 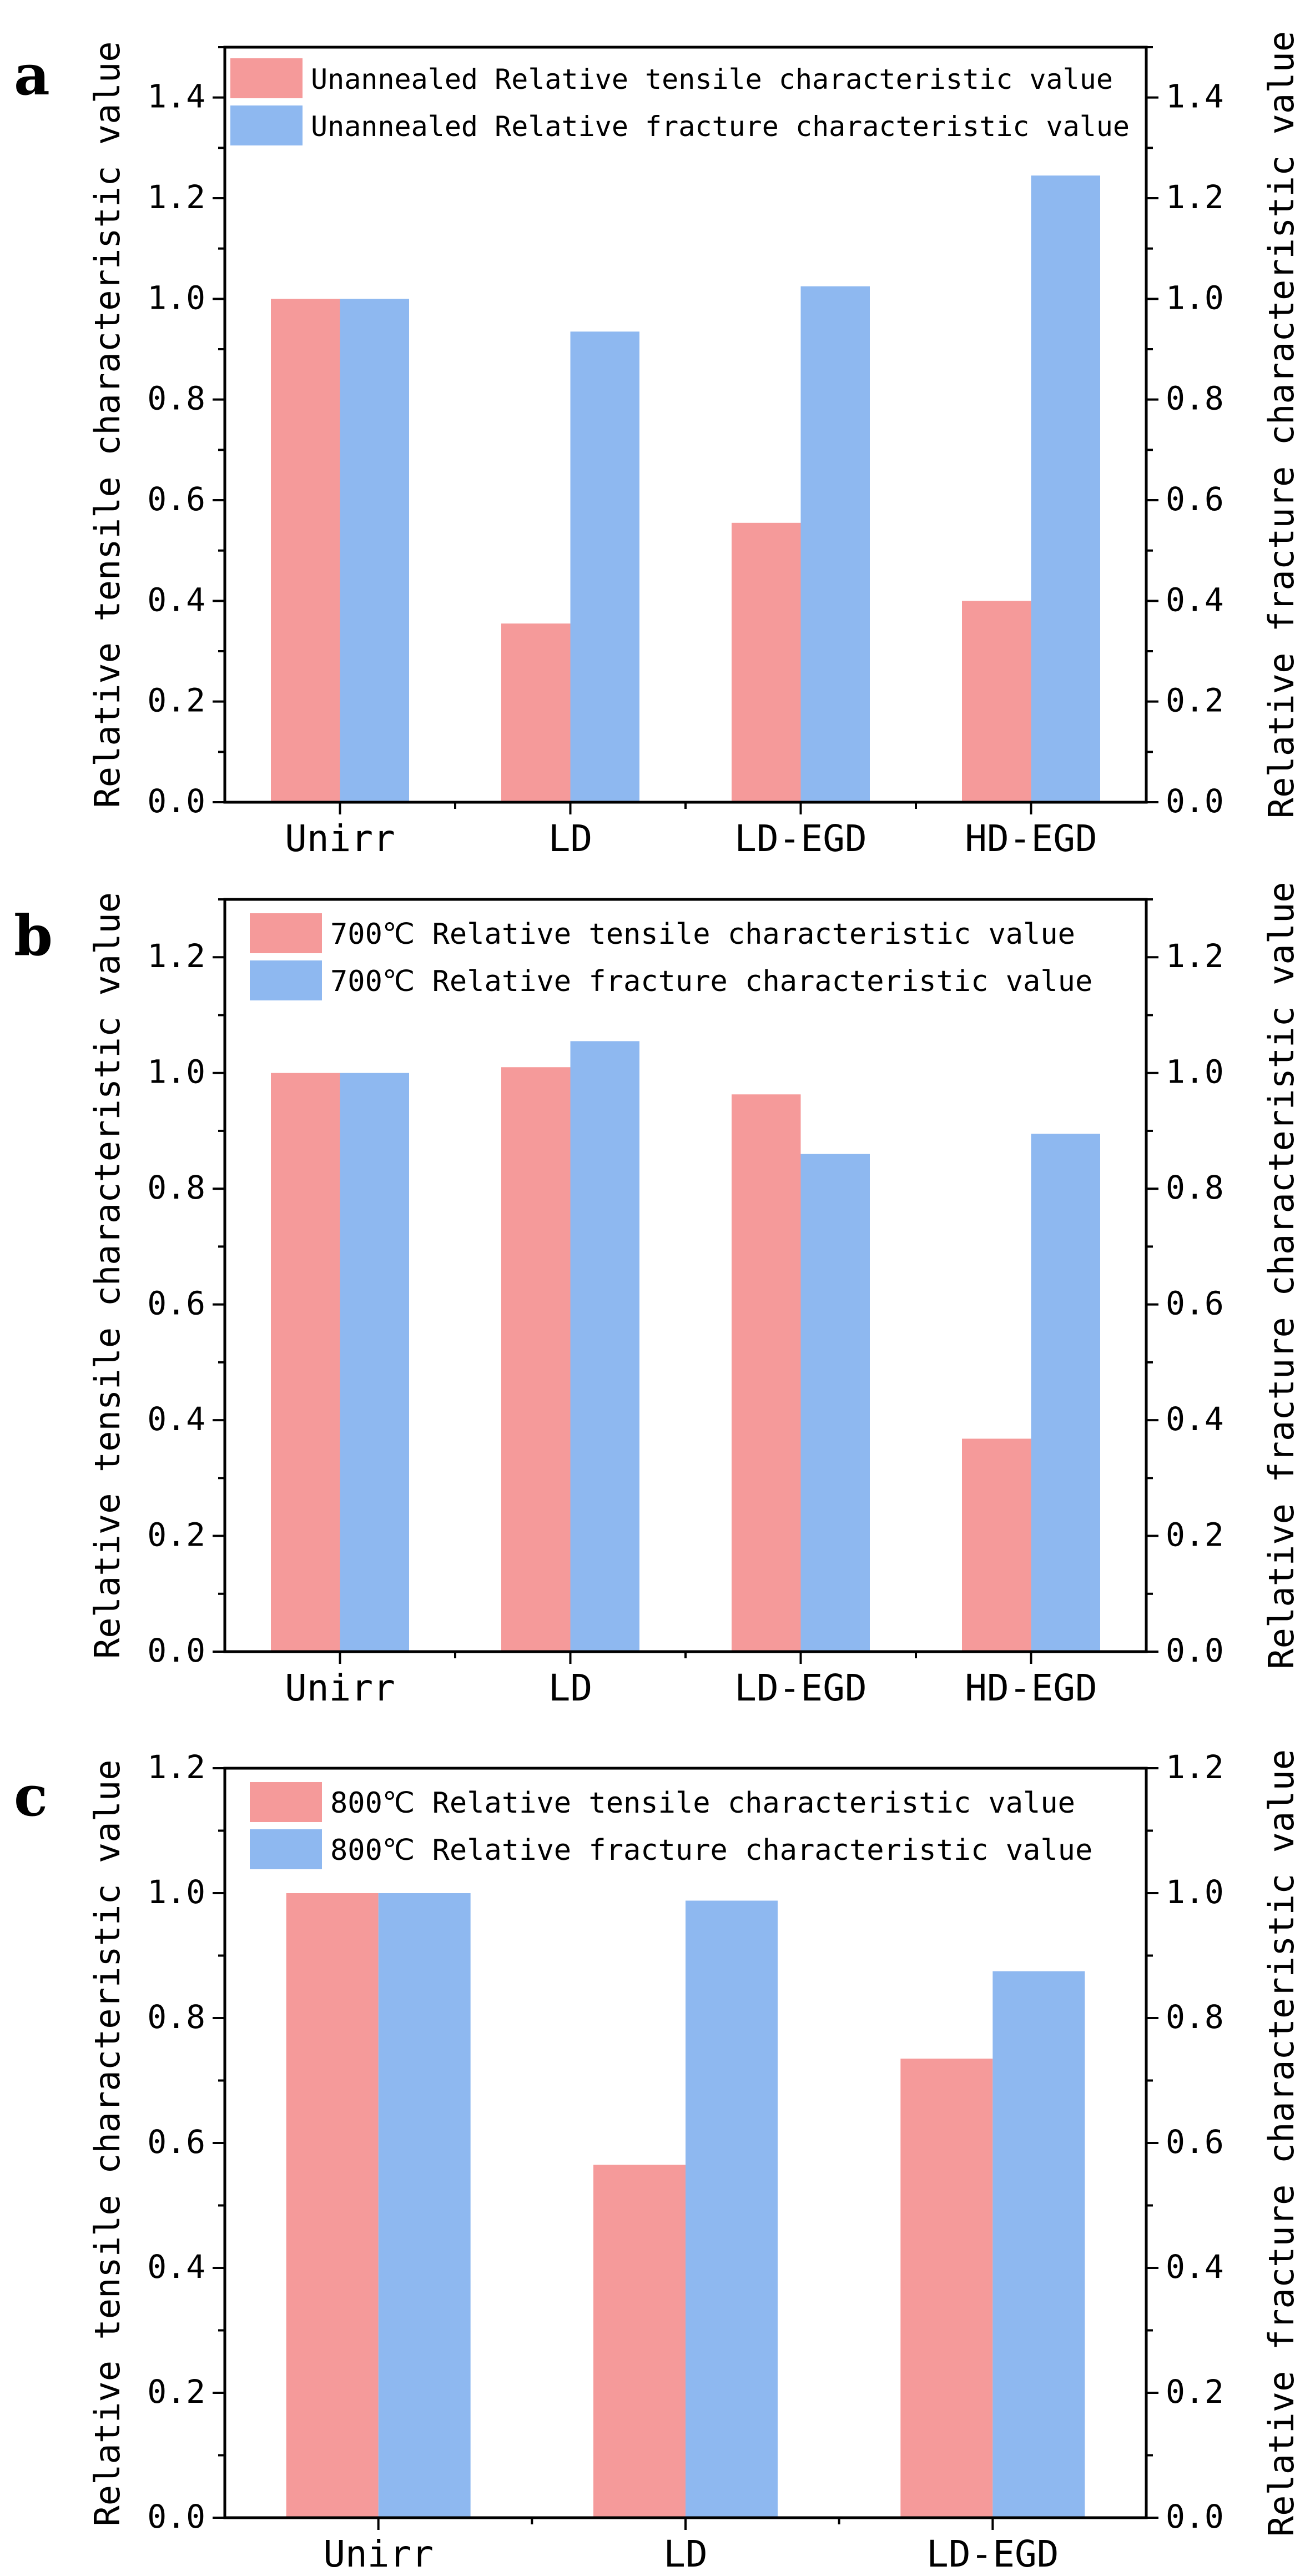 I want to click on panel-letter: b, so click(x=33, y=935).